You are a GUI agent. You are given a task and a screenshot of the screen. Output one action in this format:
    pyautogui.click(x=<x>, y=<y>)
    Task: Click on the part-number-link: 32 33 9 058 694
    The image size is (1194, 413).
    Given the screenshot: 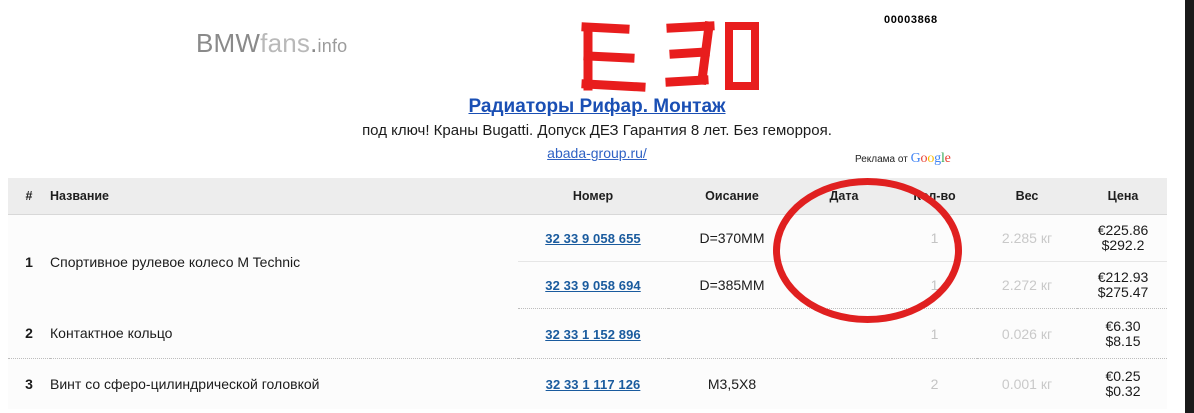 What is the action you would take?
    pyautogui.click(x=593, y=285)
    